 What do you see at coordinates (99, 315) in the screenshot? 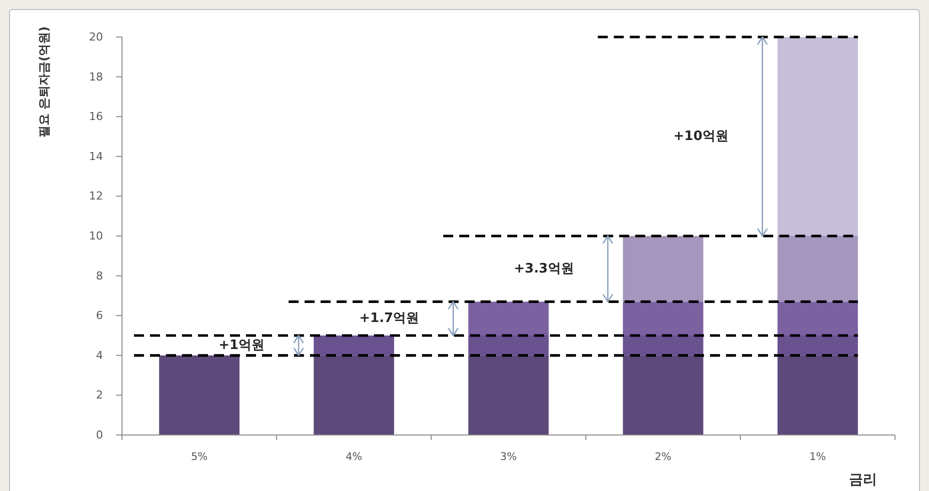
I see `y-tick-label: 6` at bounding box center [99, 315].